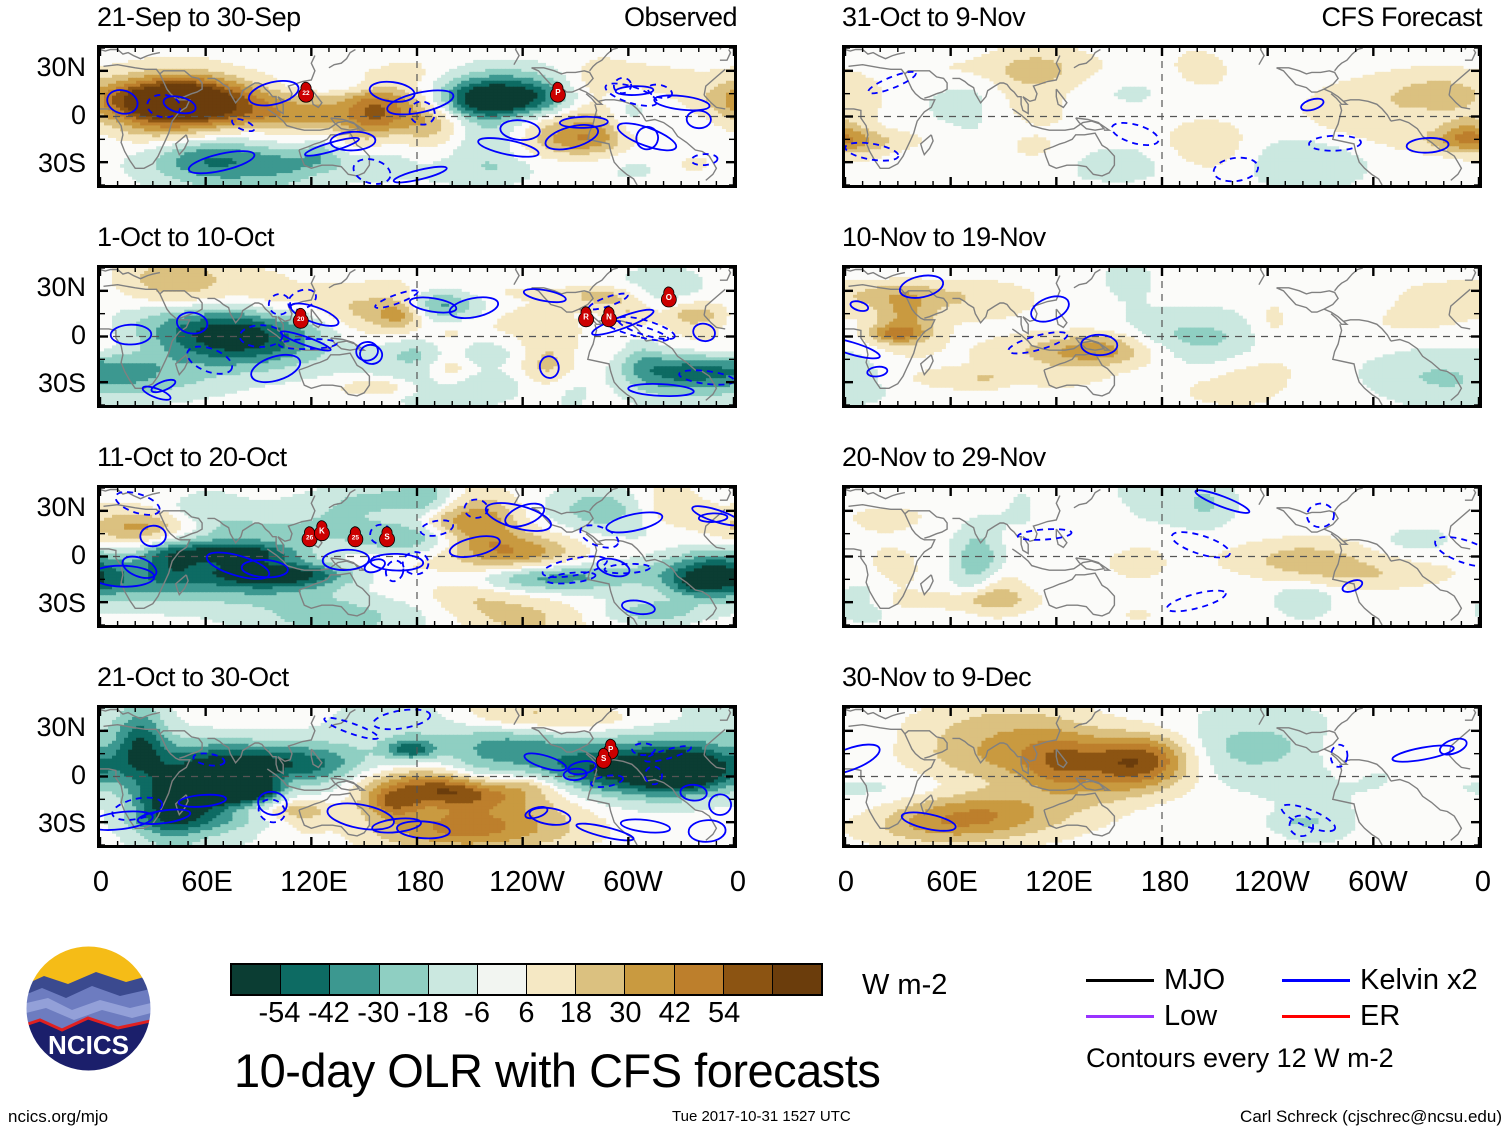 The width and height of the screenshot is (1510, 1137). I want to click on y-tick-0-row2: 0, so click(43, 555).